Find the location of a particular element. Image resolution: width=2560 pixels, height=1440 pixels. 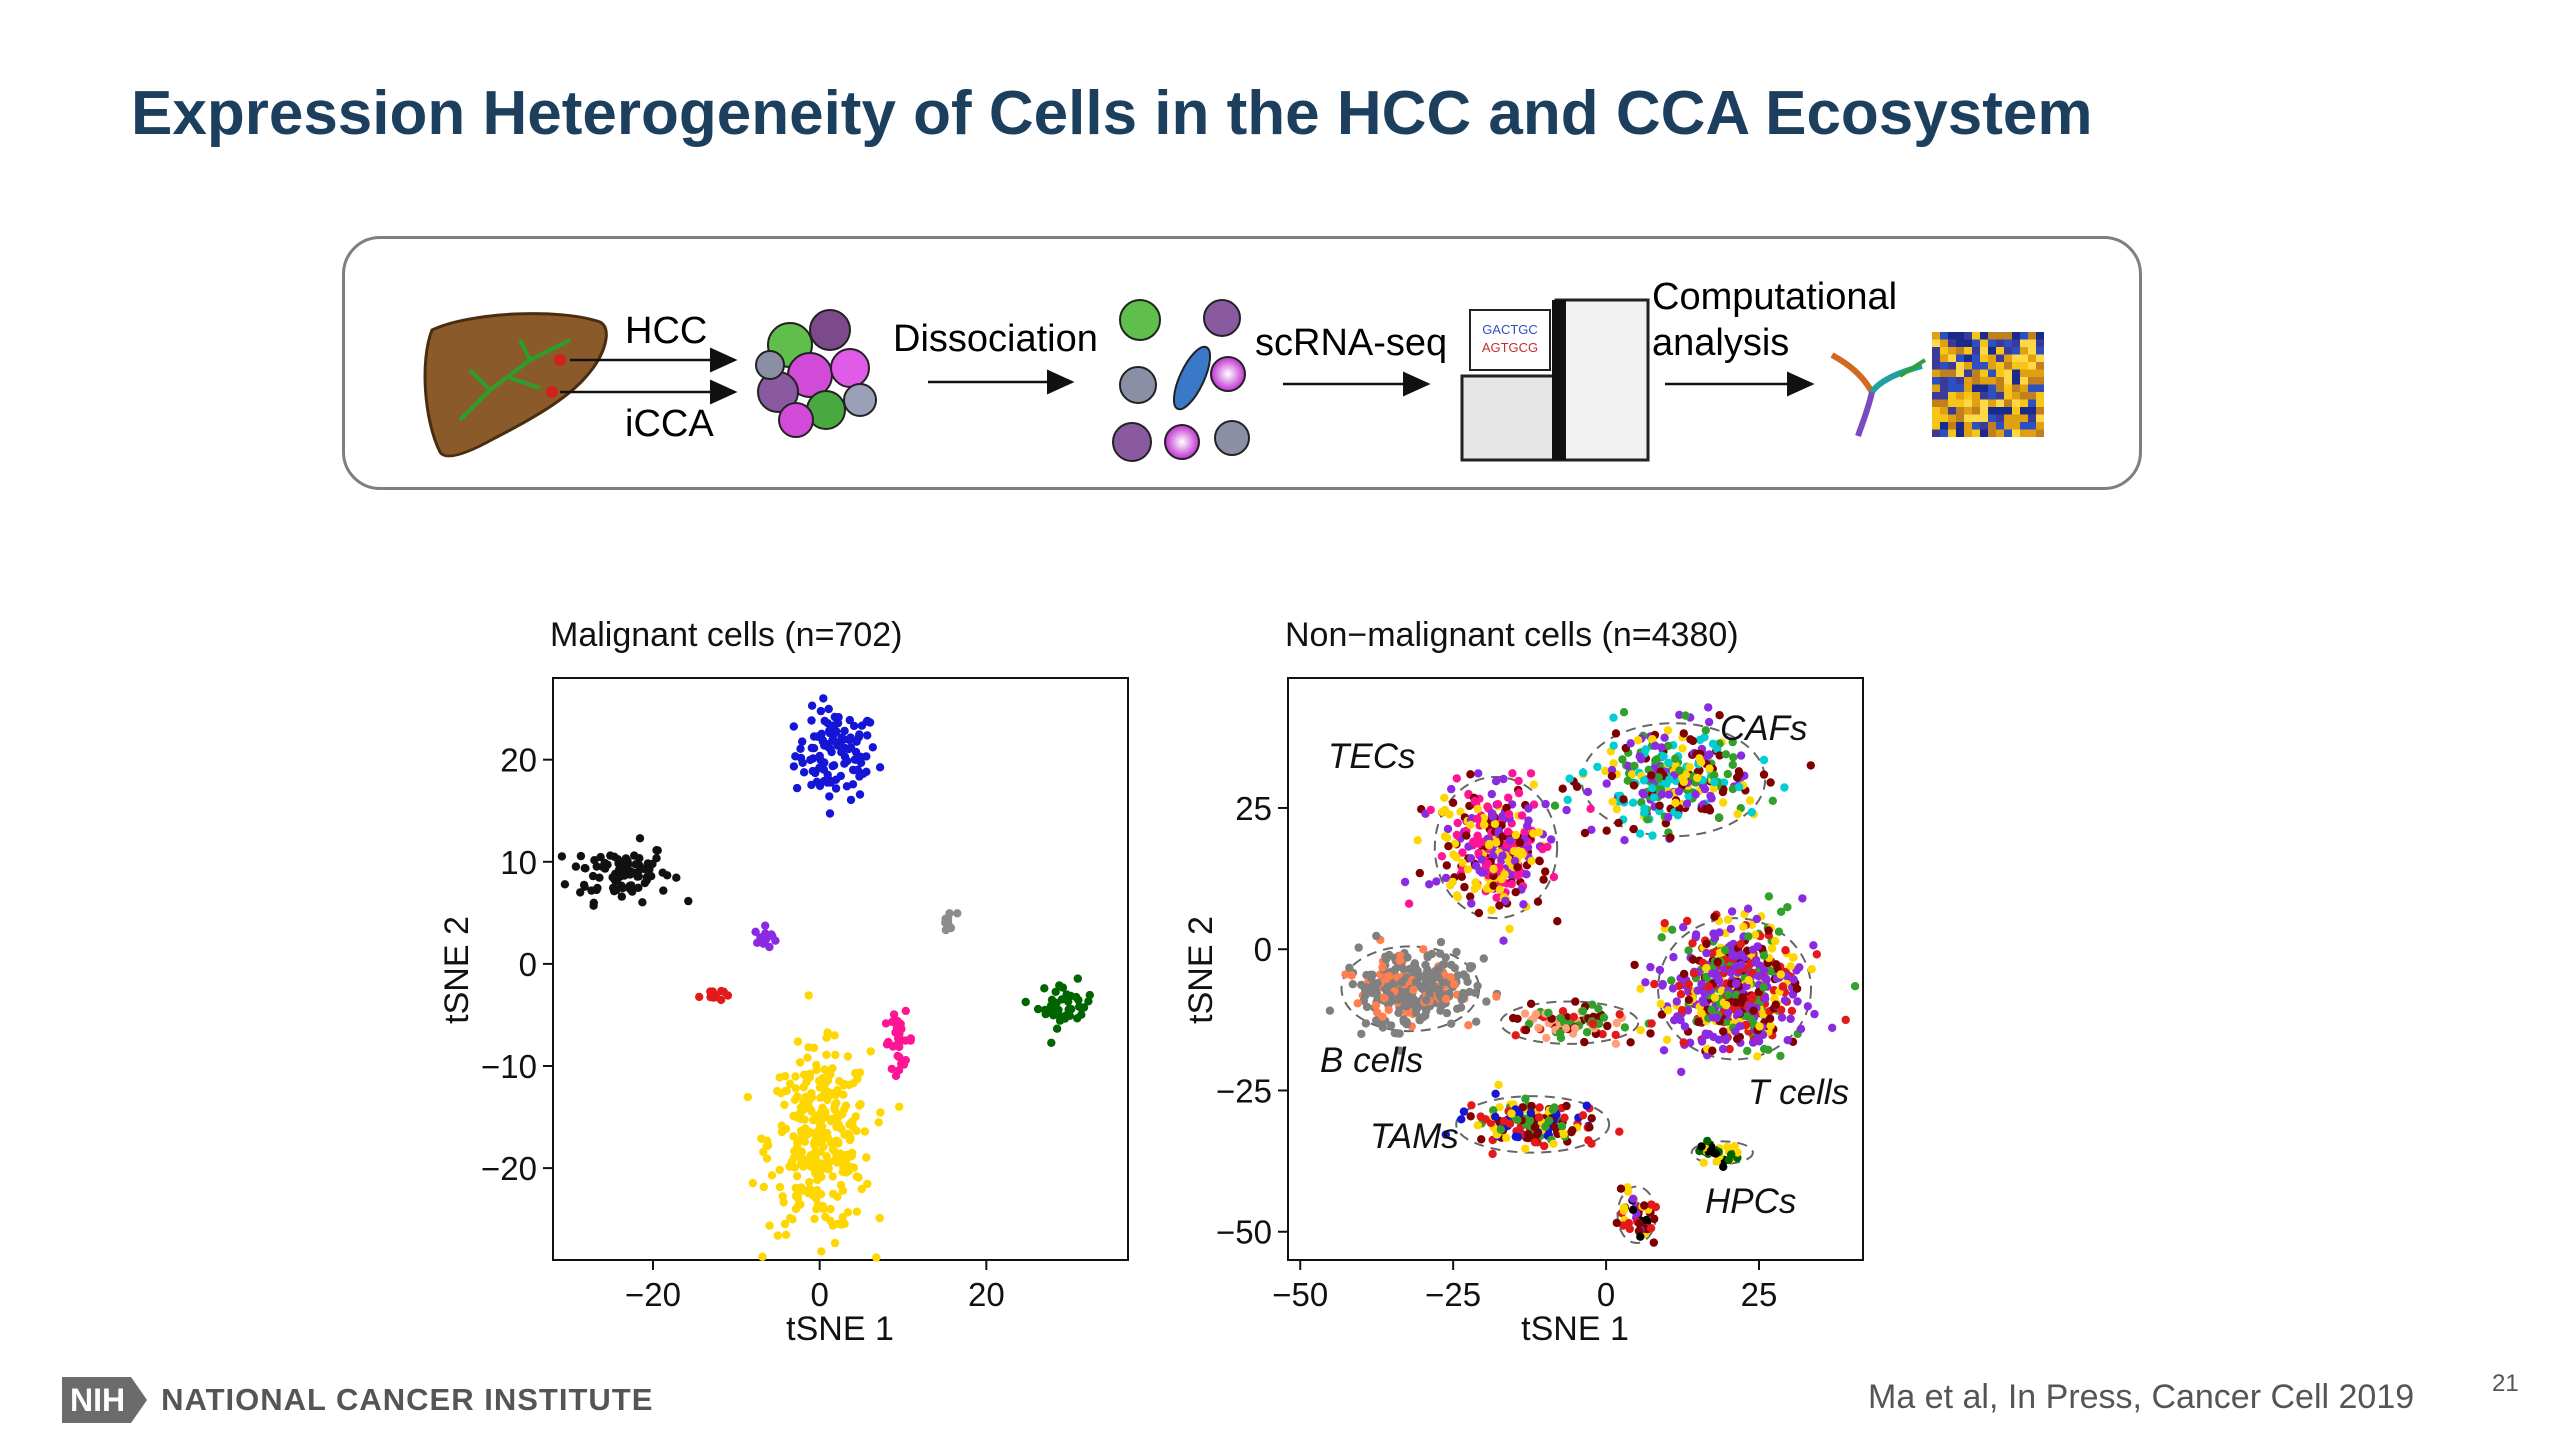

cluster-outline is located at coordinates (1533, 1124).